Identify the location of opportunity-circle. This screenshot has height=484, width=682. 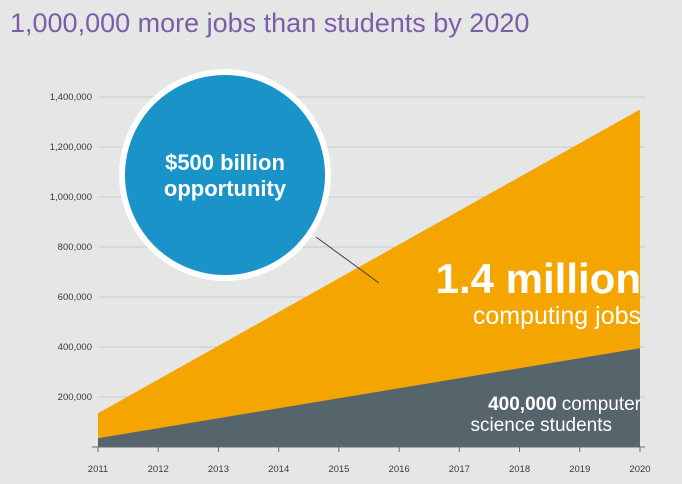
(225, 175).